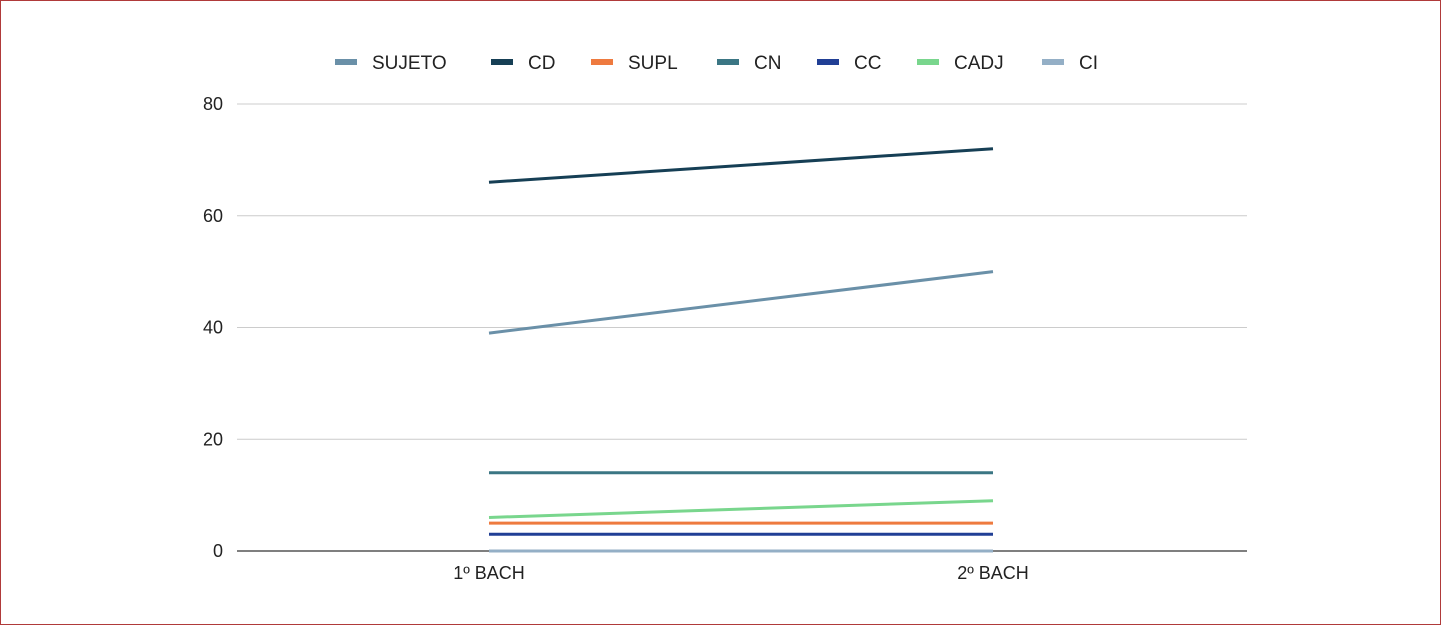  What do you see at coordinates (213, 104) in the screenshot?
I see `y-tick-label: 80` at bounding box center [213, 104].